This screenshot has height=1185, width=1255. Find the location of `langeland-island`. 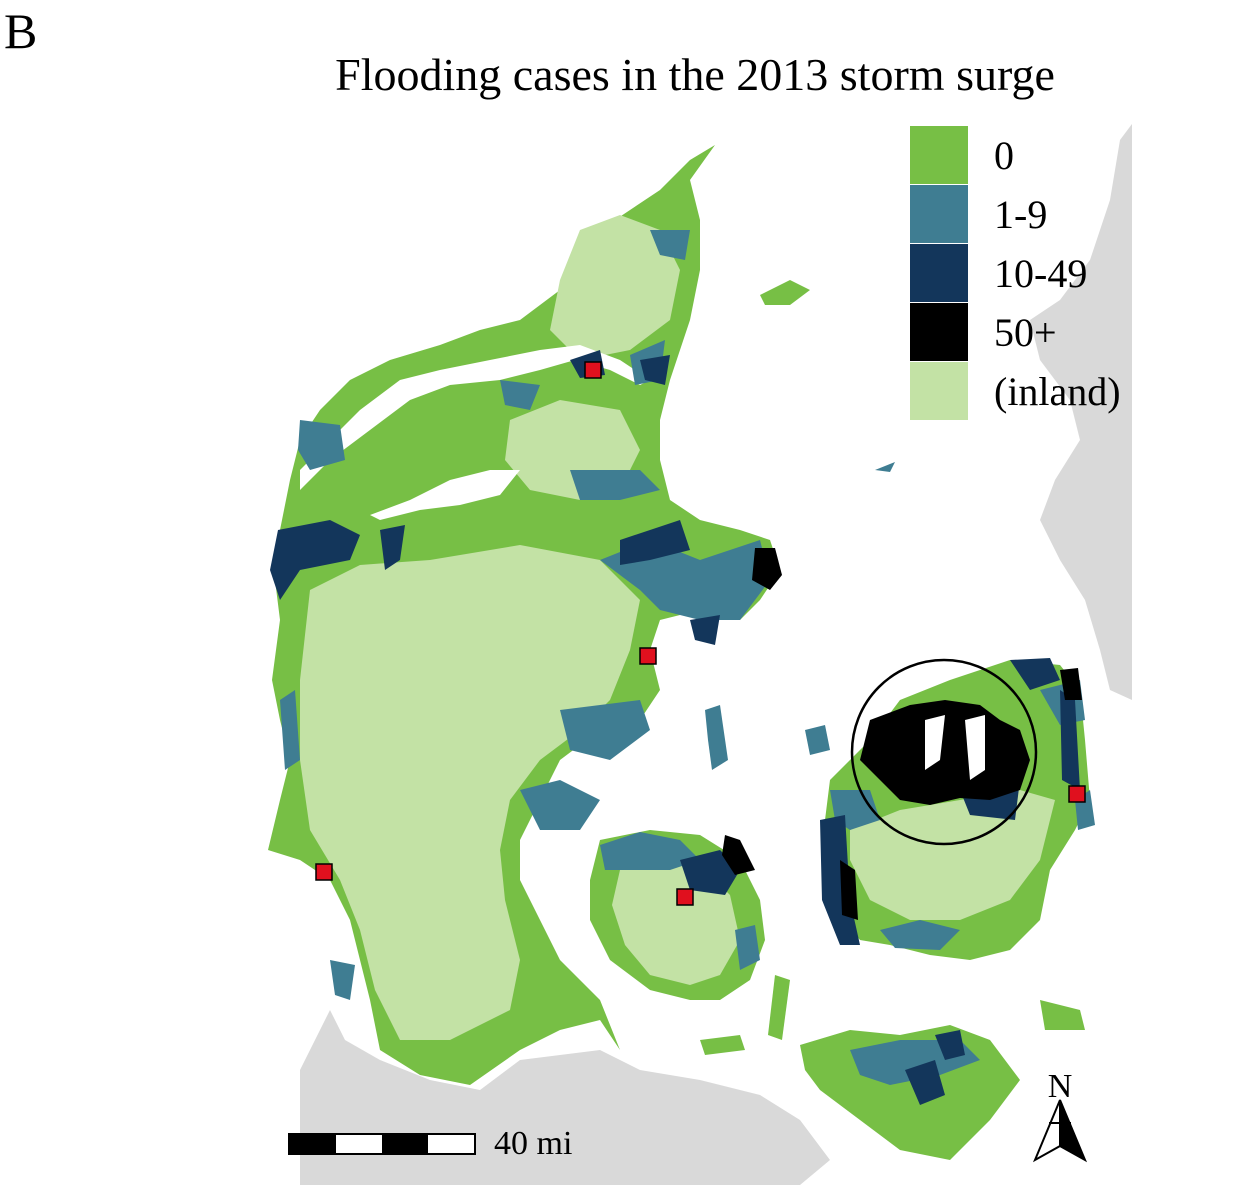

langeland-island is located at coordinates (779, 1007).